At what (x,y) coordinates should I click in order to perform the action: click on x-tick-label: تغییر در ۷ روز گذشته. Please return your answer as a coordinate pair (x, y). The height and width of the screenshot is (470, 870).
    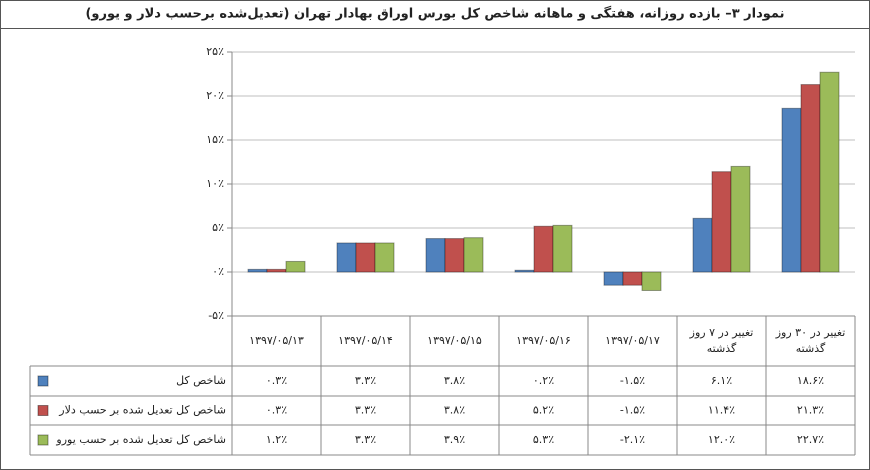
    Looking at the image, I should click on (721, 340).